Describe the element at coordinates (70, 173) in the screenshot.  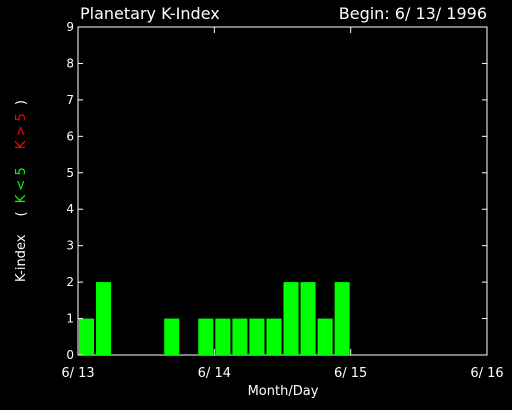
I see `y-tick-label-5: 5` at that location.